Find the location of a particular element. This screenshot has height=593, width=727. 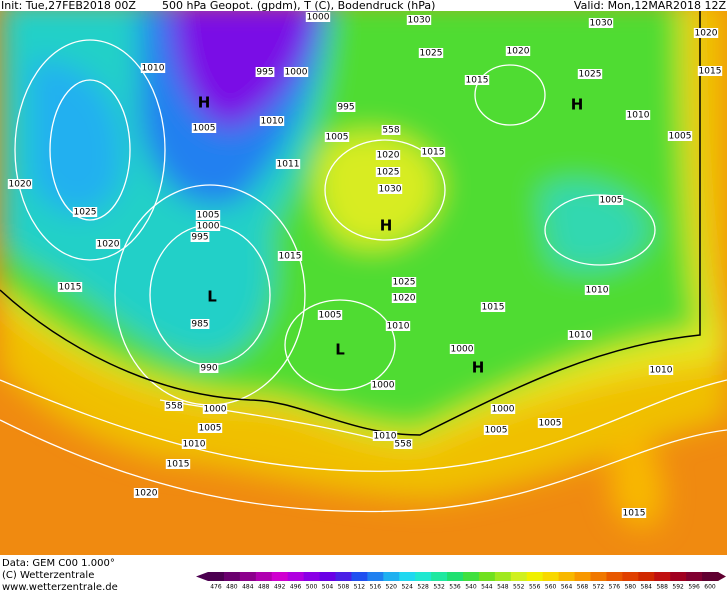

colorbar-label: 568 is located at coordinates (583, 587).